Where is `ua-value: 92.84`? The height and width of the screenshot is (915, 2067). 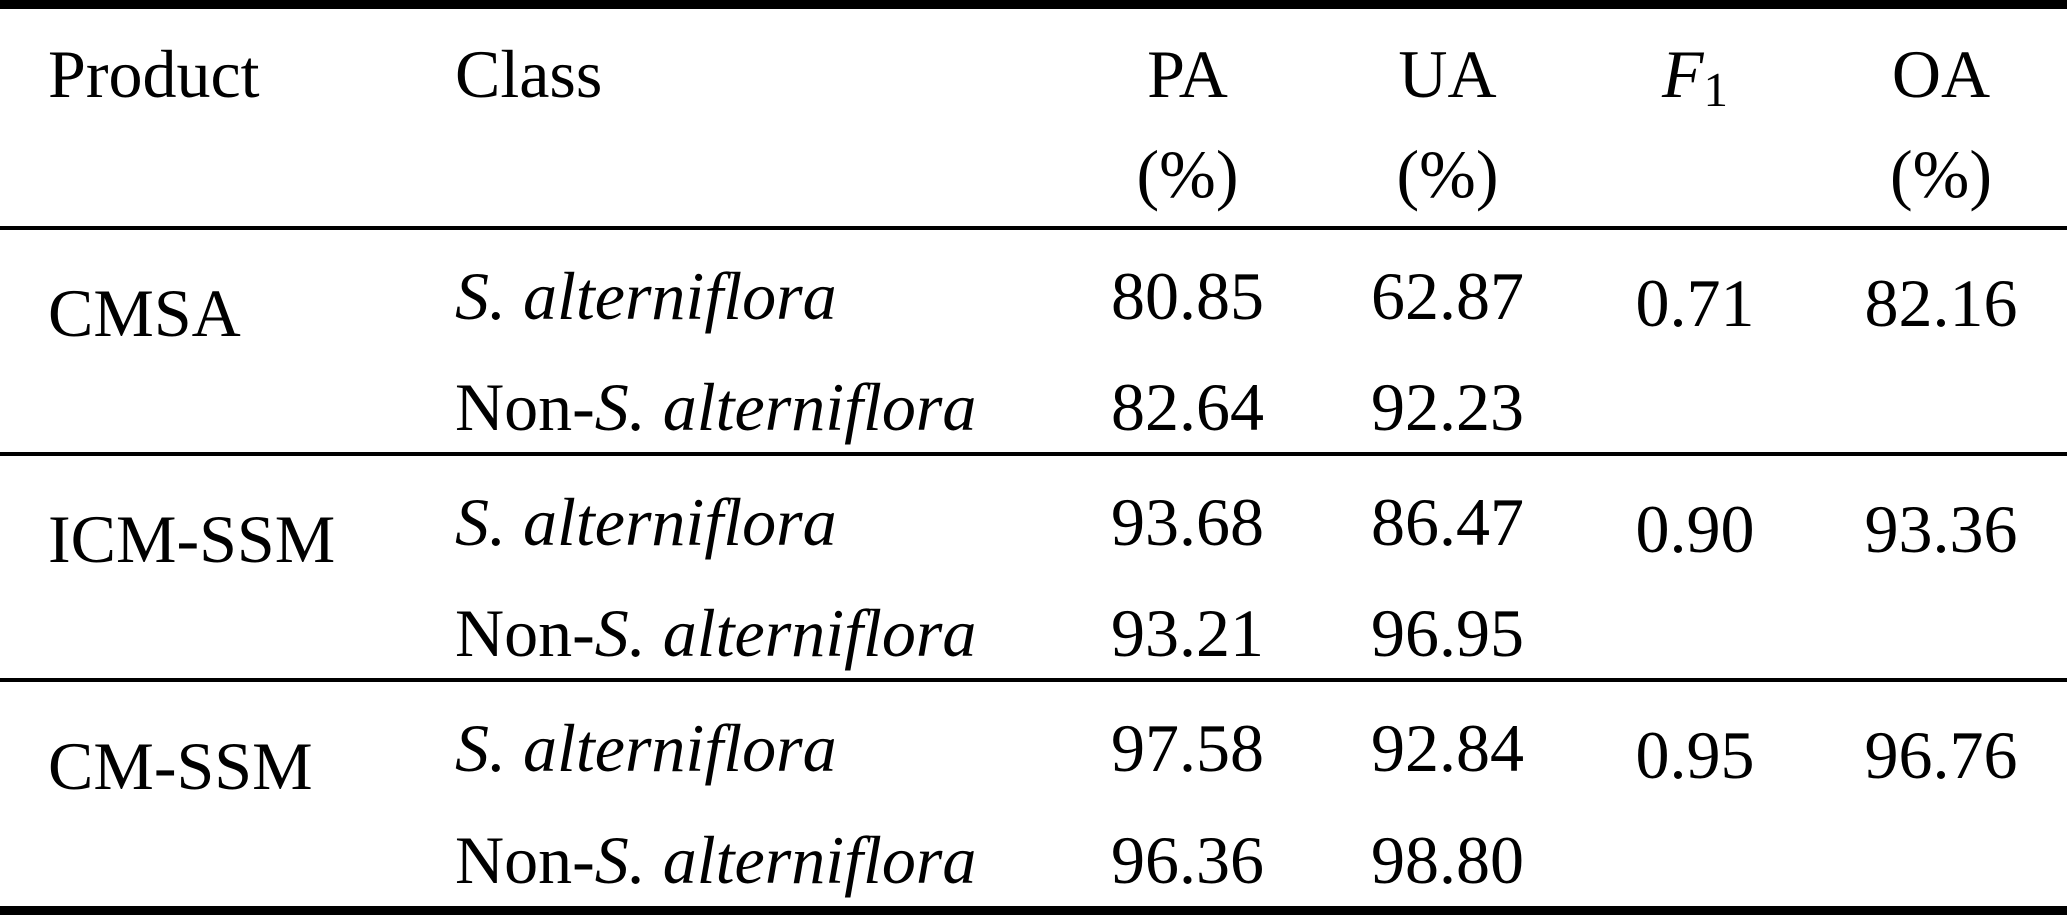
ua-value: 92.84 is located at coordinates (1447, 748).